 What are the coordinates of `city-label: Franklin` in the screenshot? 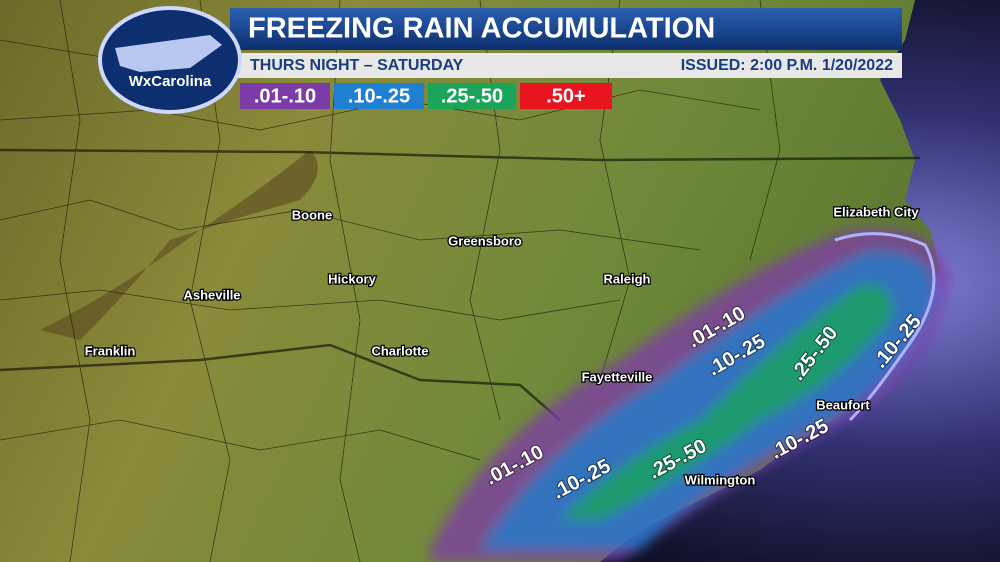 It's located at (110, 350).